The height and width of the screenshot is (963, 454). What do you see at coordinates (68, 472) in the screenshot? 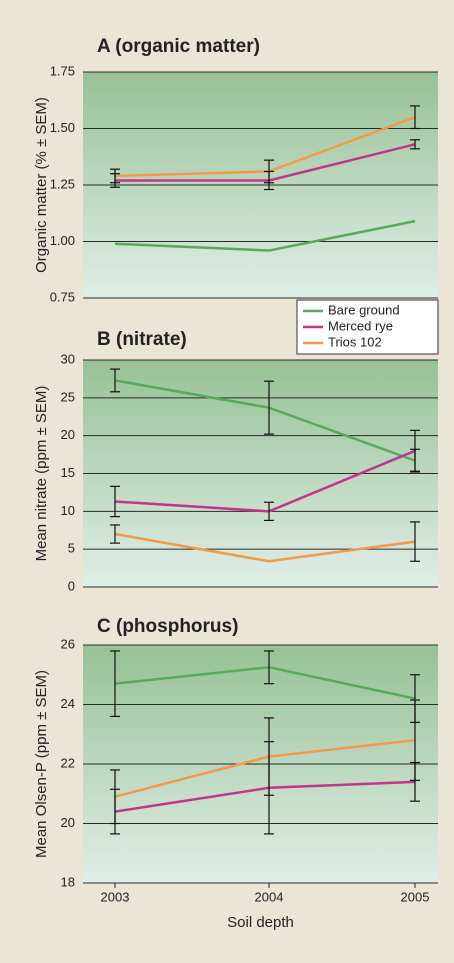
I see `y-tick-label: 15` at bounding box center [68, 472].